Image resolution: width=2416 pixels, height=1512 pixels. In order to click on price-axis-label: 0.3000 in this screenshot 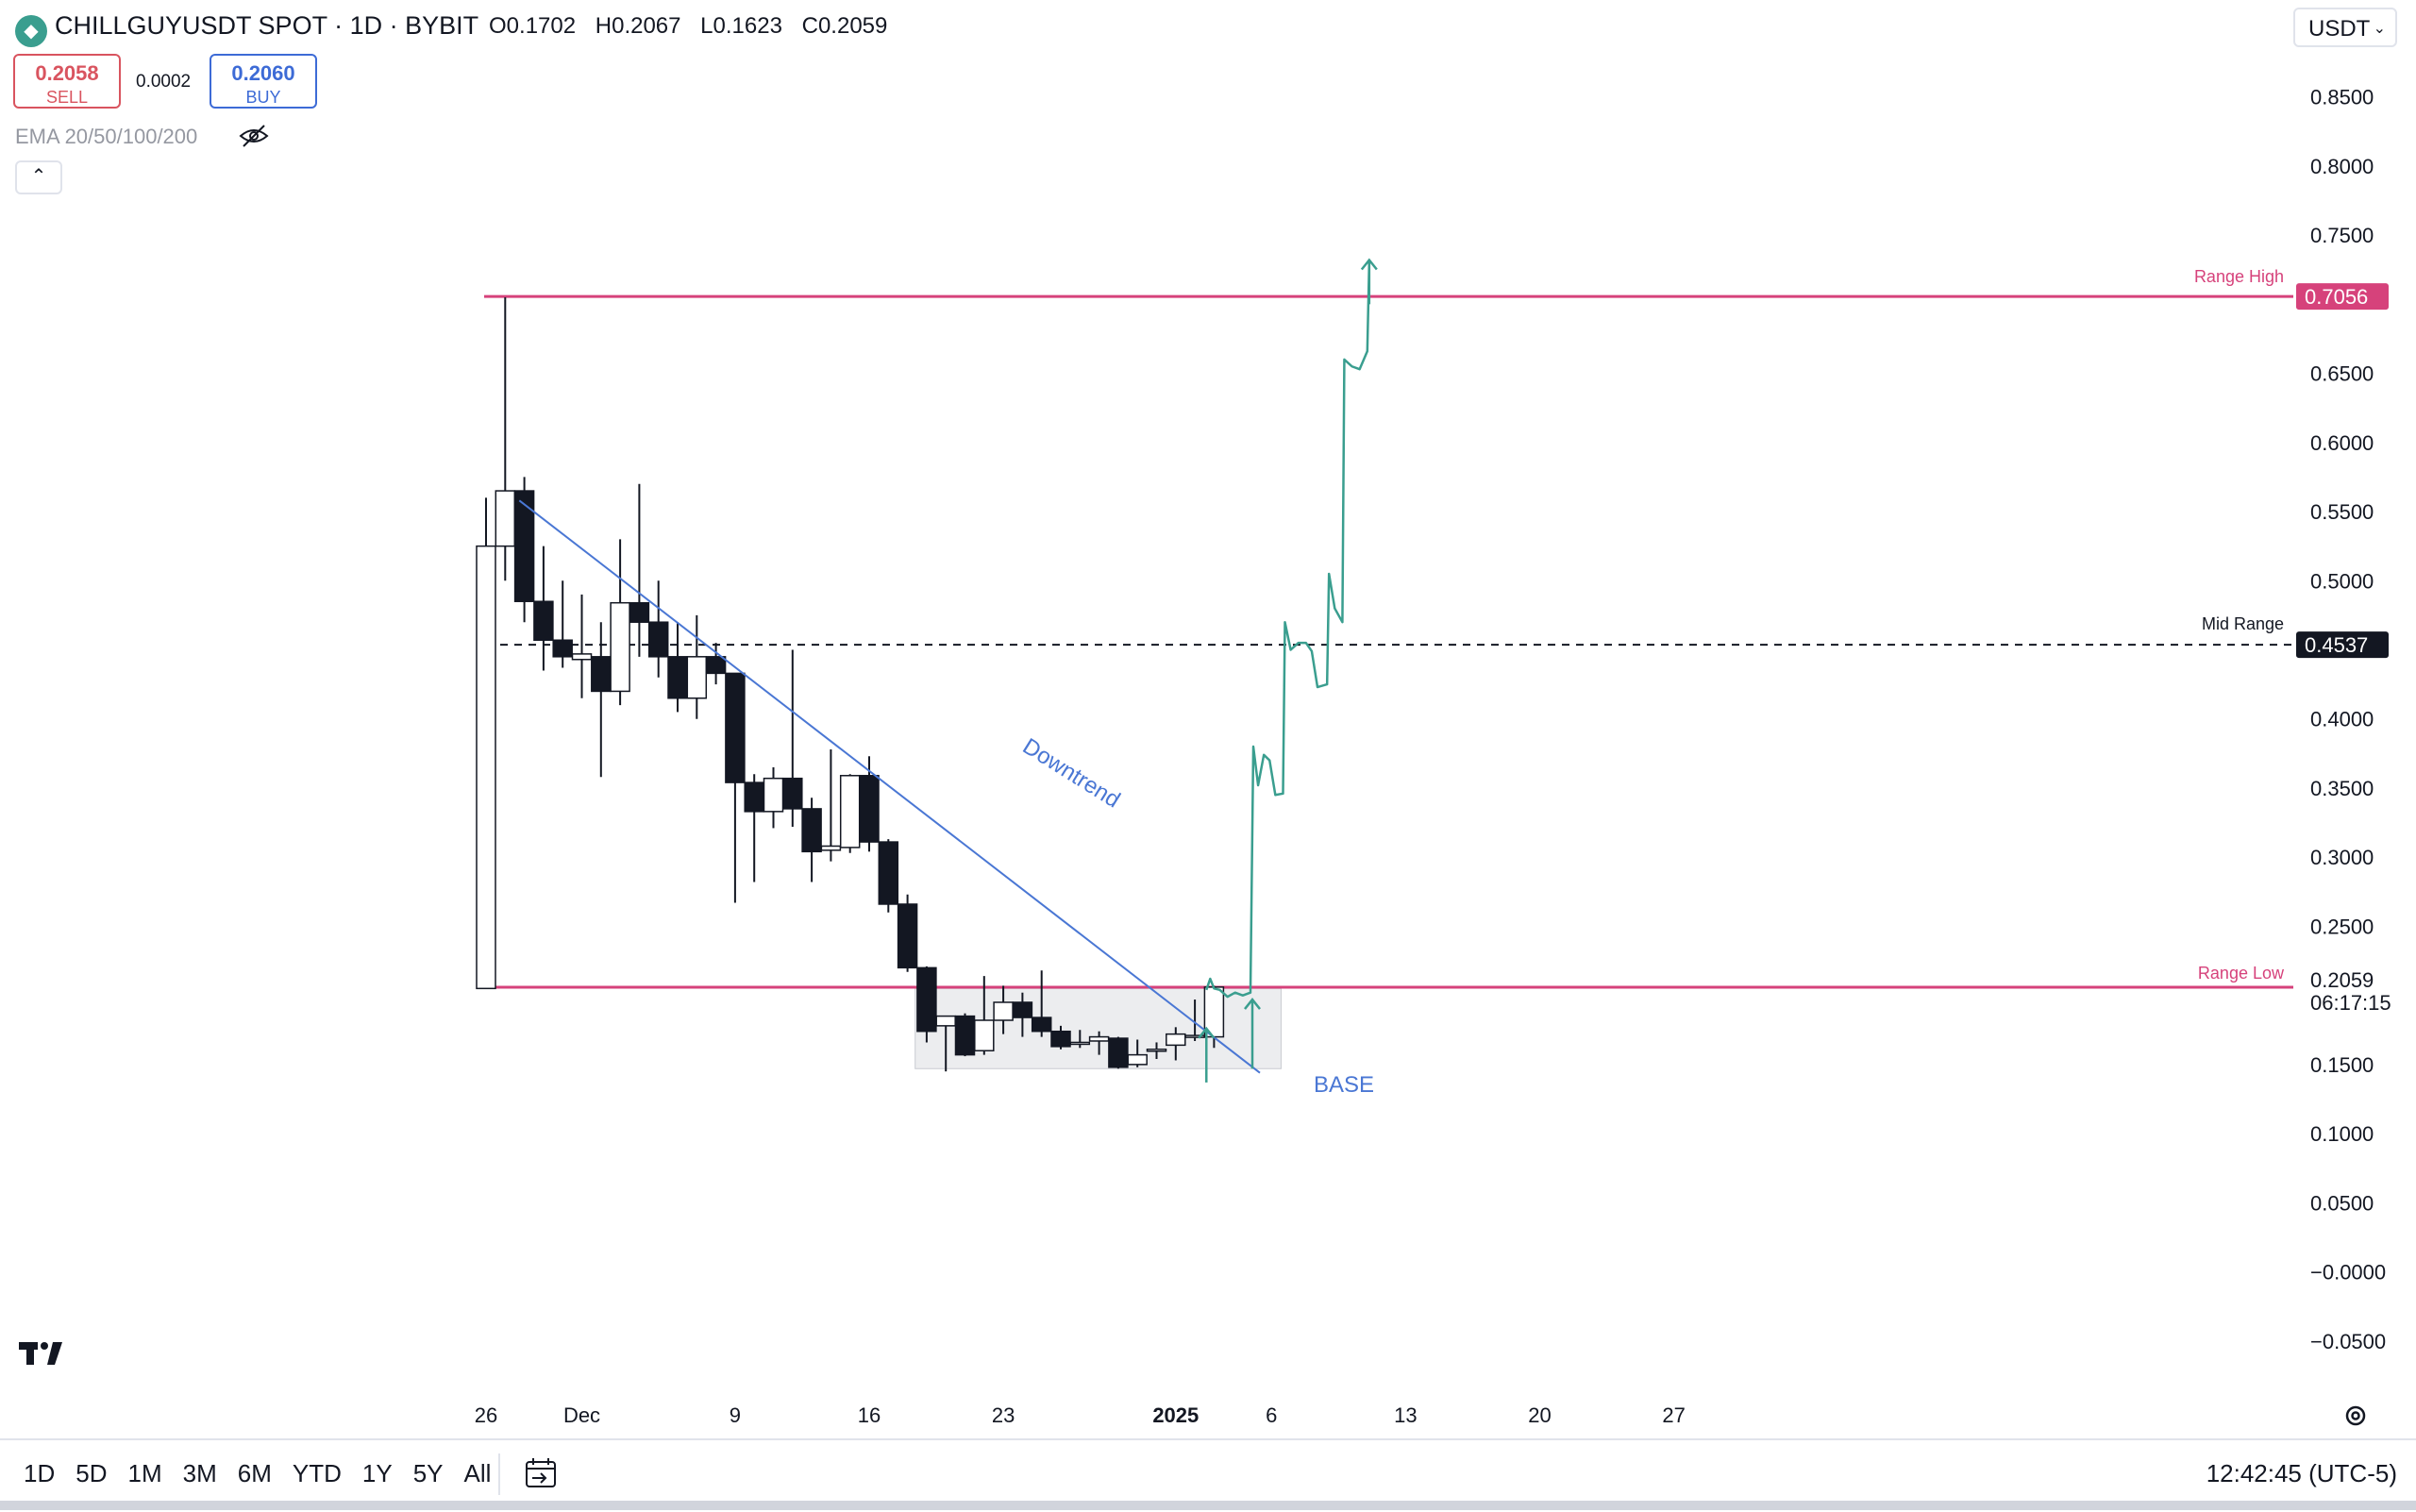, I will do `click(2342, 857)`.